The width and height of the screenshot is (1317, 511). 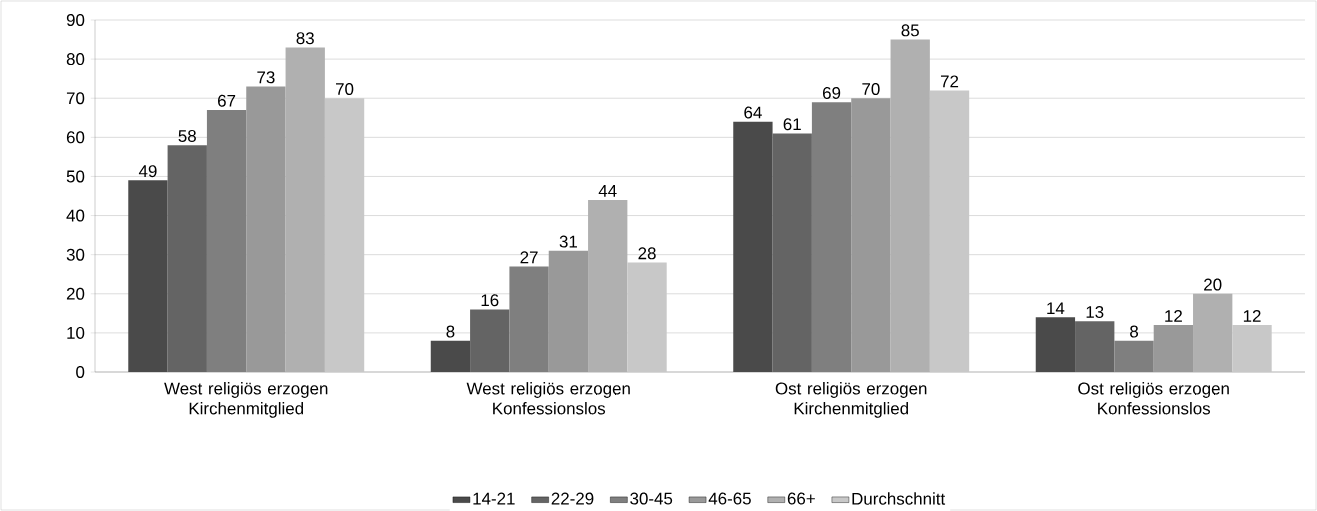 I want to click on y-tick-label: 10, so click(x=76, y=332).